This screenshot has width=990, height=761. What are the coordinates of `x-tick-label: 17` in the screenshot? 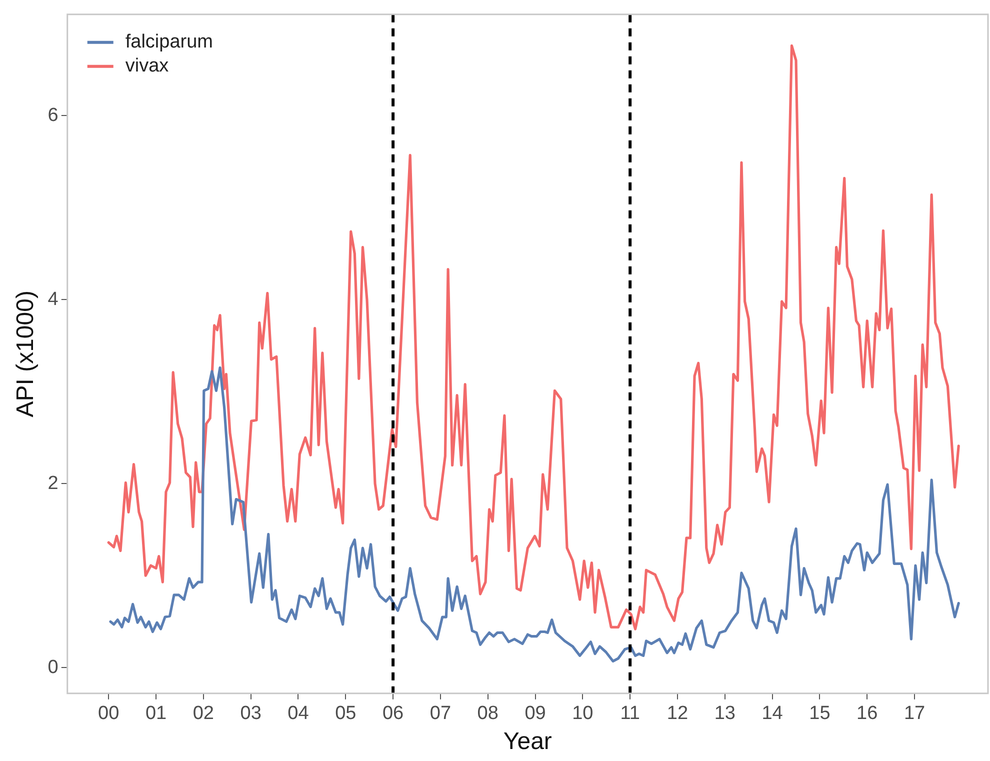 It's located at (915, 713).